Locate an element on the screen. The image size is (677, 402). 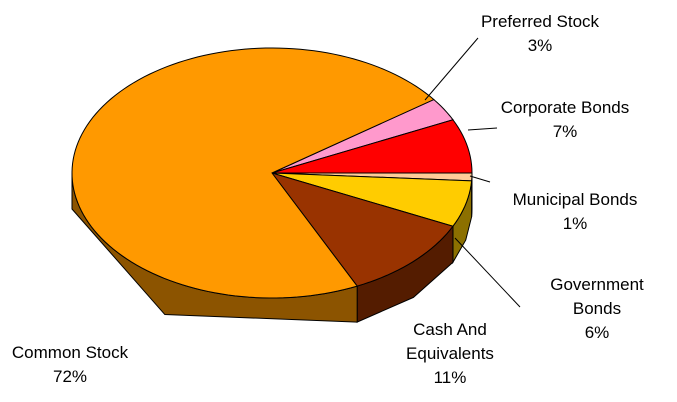
slice-label: Corporate Bonds 7% is located at coordinates (565, 120).